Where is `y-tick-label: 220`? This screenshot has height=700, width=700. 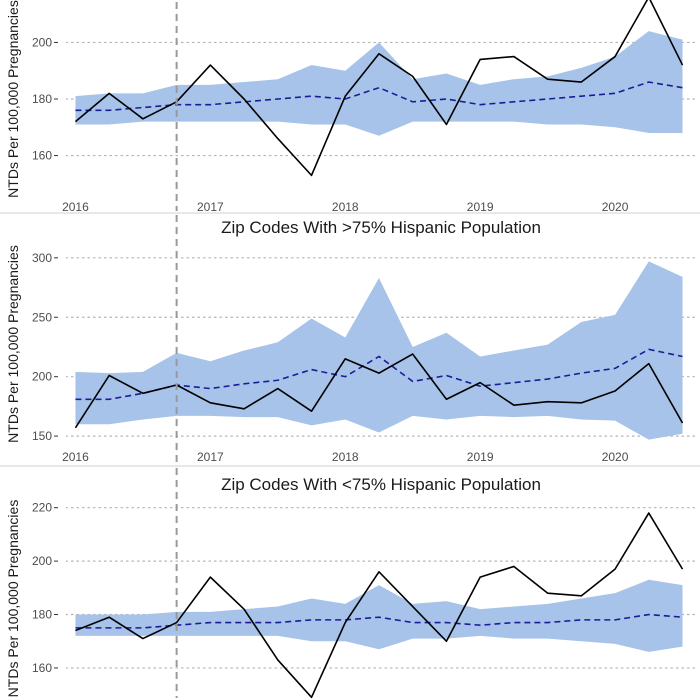 y-tick-label: 220 is located at coordinates (42, 508).